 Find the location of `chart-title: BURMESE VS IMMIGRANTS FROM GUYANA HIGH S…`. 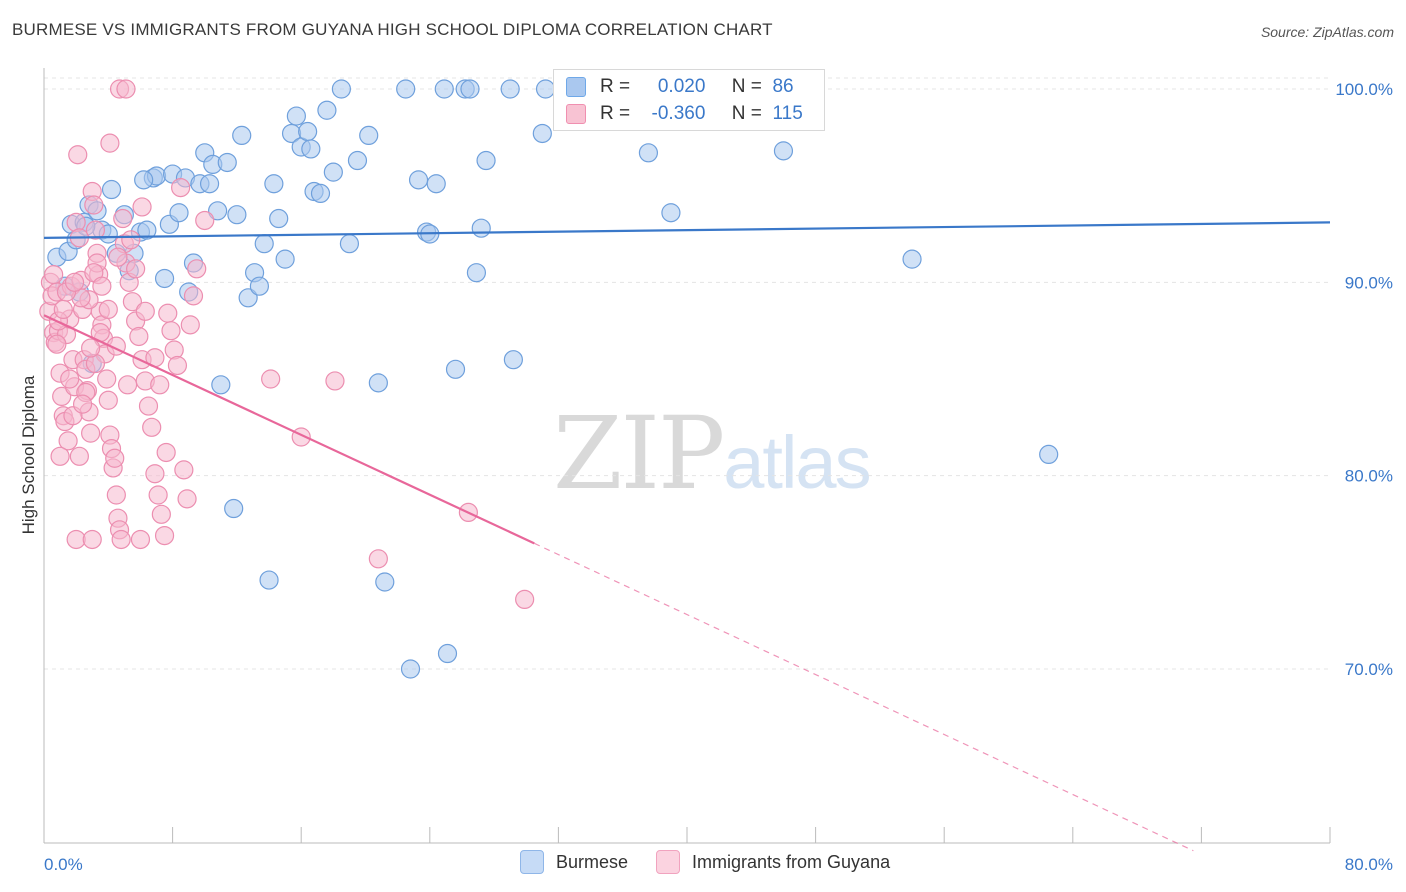

chart-title: BURMESE VS IMMIGRANTS FROM GUYANA HIGH S… is located at coordinates (392, 29).